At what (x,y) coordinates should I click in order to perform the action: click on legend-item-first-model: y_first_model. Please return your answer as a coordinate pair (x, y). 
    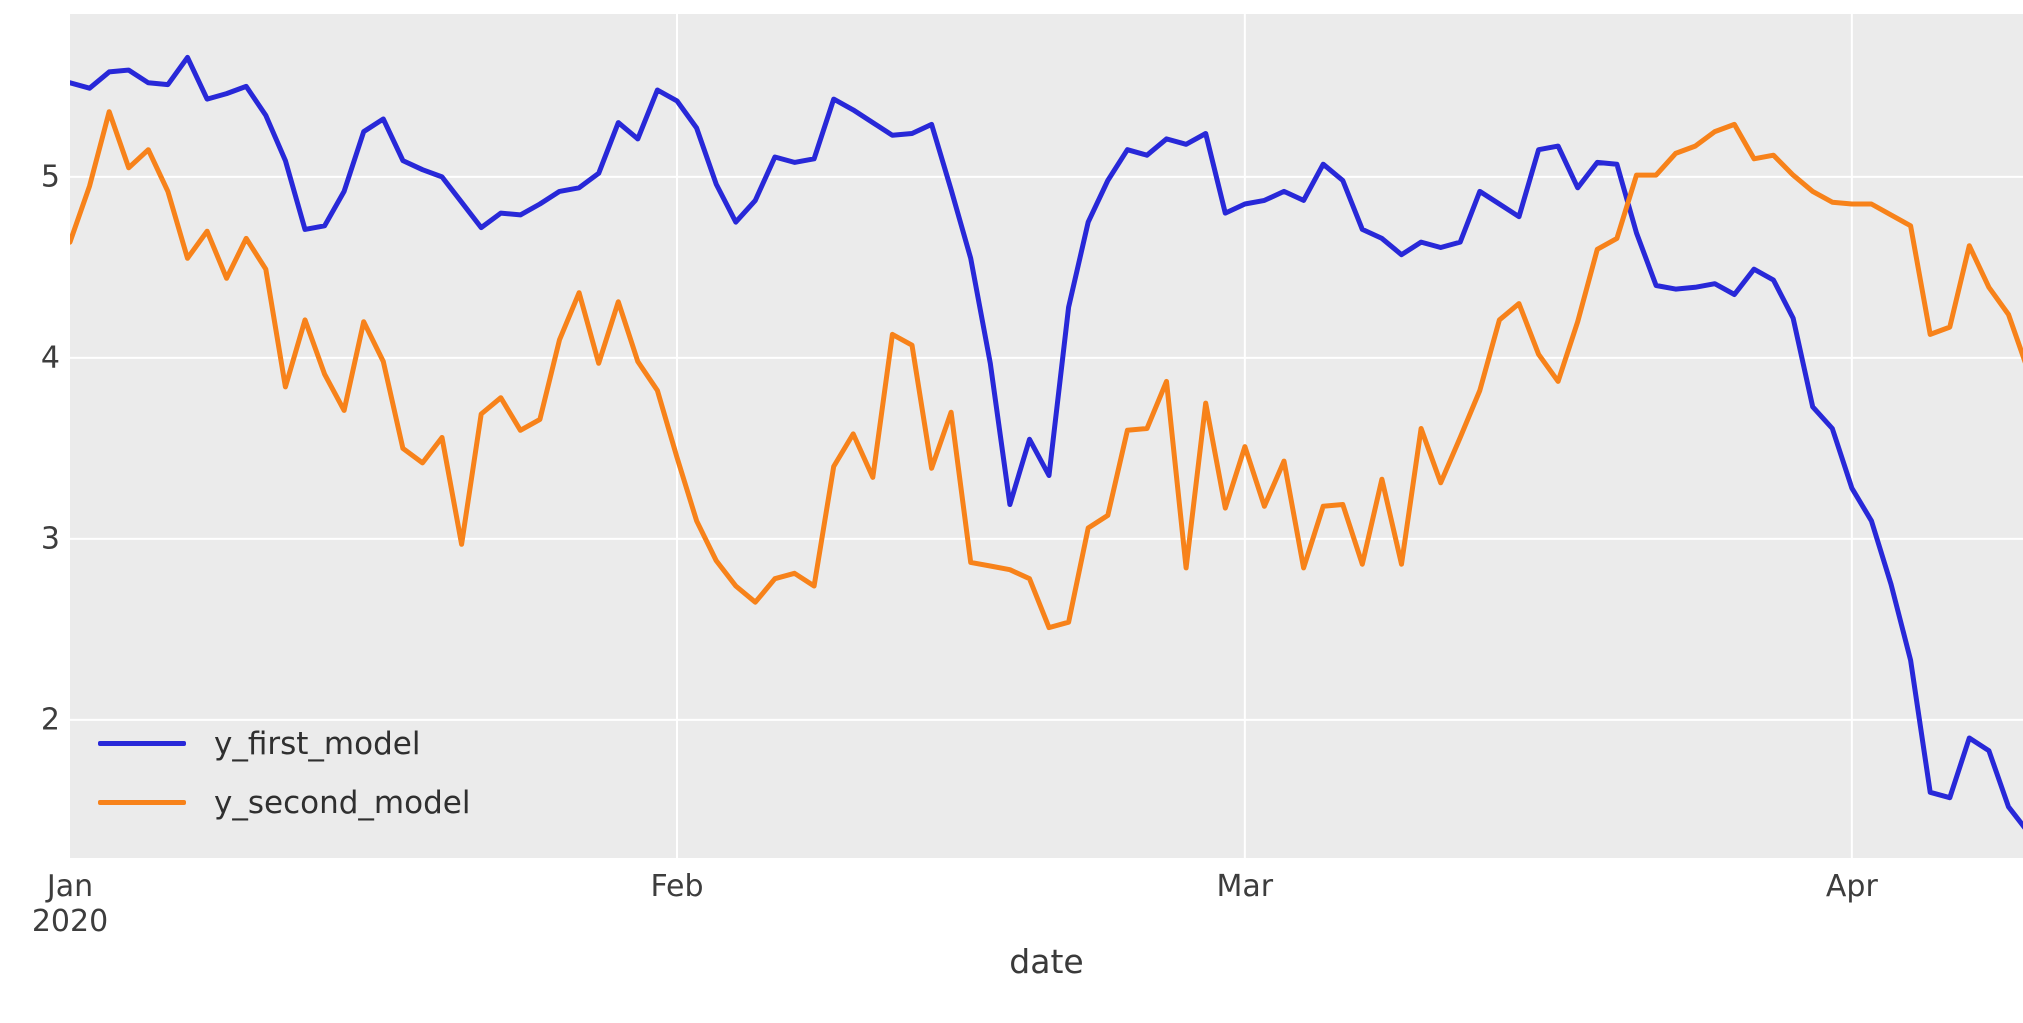
    Looking at the image, I should click on (284, 743).